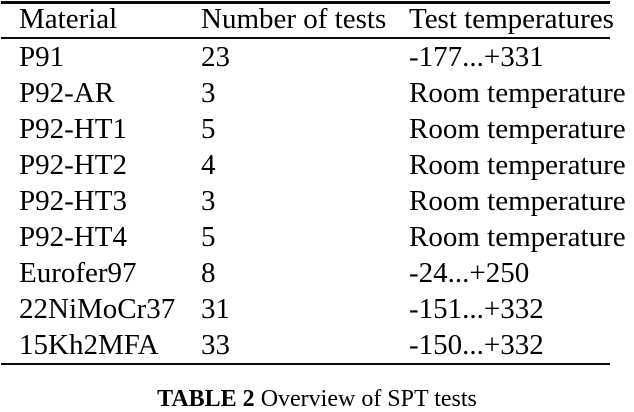 The width and height of the screenshot is (634, 412). I want to click on test-temperatures-cell: -151...+332, so click(476, 309).